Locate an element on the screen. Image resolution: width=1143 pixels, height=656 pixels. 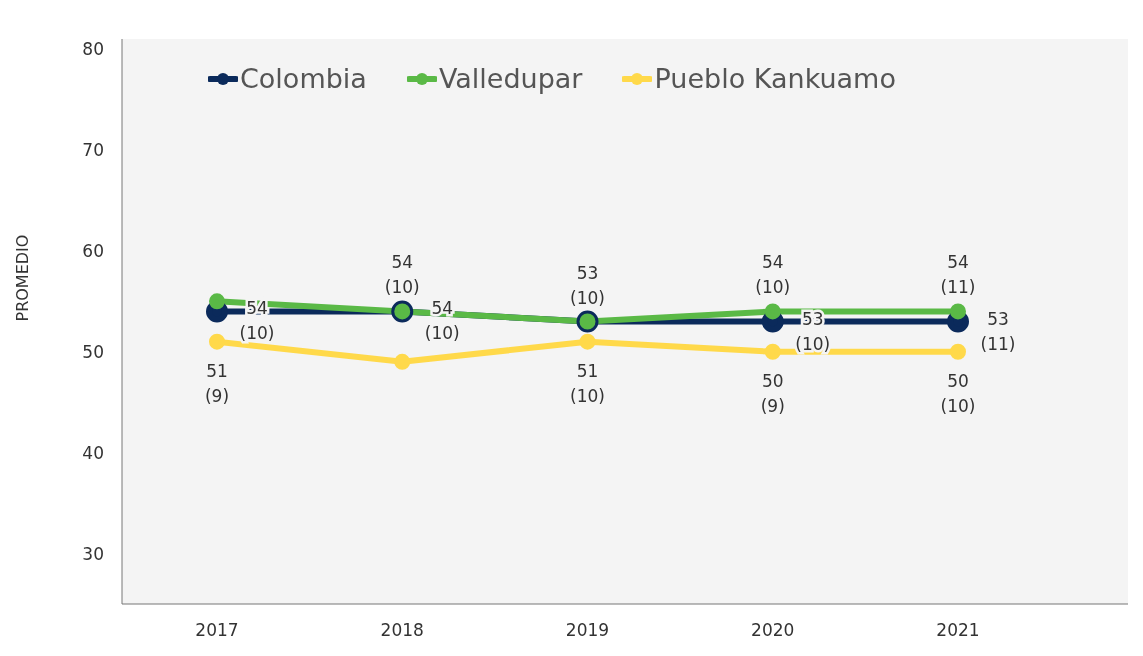
legend-label: Pueblo Kankuamo is located at coordinates (775, 78).